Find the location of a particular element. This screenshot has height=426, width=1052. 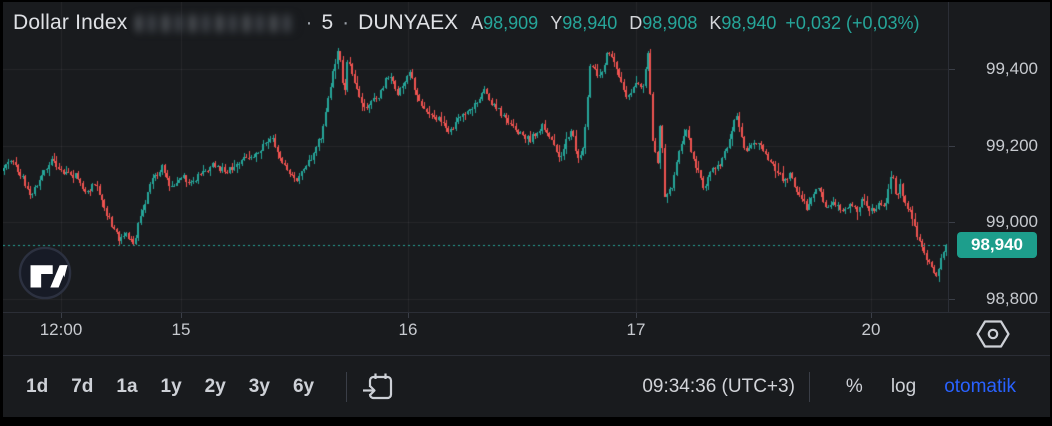

price-axis-label: 99,000 is located at coordinates (1012, 221).